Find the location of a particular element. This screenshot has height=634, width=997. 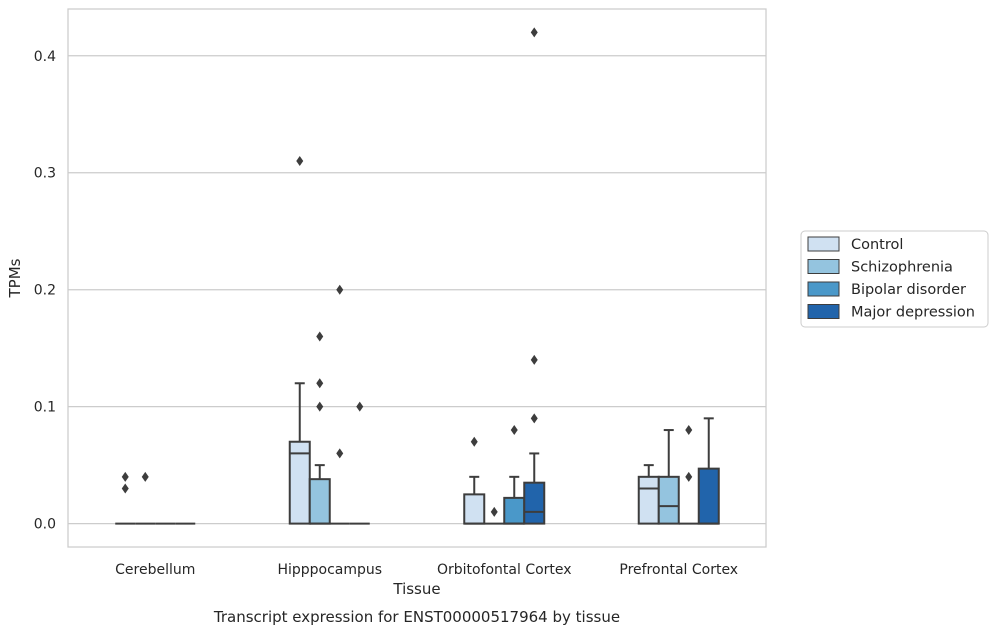

y-tick-label: 0.1 is located at coordinates (45, 408).